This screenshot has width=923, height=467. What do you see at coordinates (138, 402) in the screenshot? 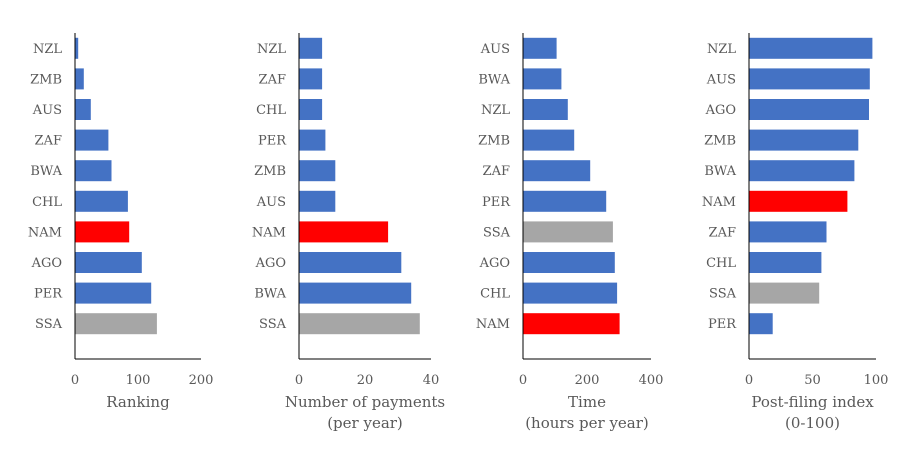
I see `x-axis-title: Ranking` at bounding box center [138, 402].